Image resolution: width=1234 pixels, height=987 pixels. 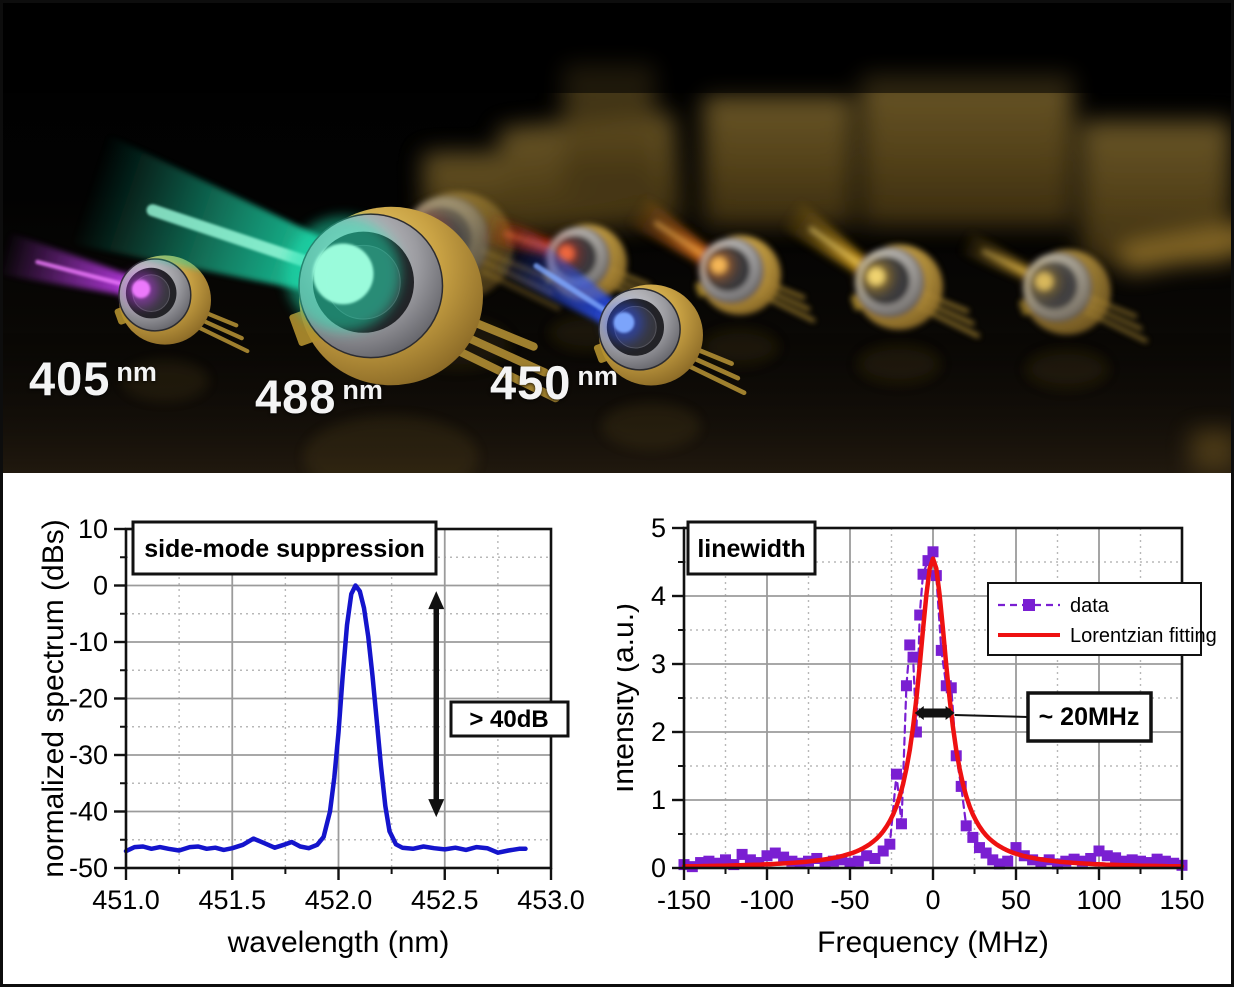 I want to click on major-grid, so click(x=338, y=698).